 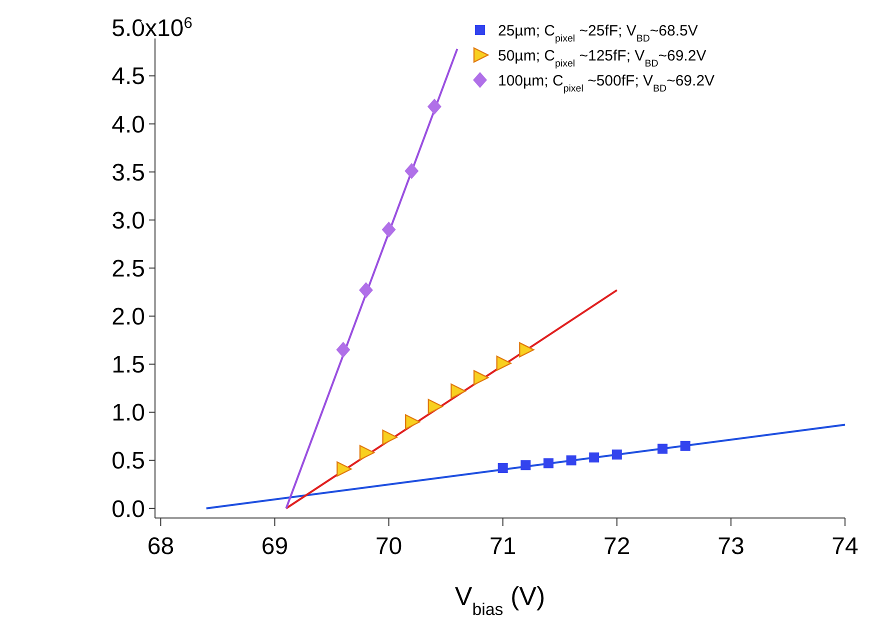 What do you see at coordinates (128, 76) in the screenshot?
I see `y-tick-label: 4.5` at bounding box center [128, 76].